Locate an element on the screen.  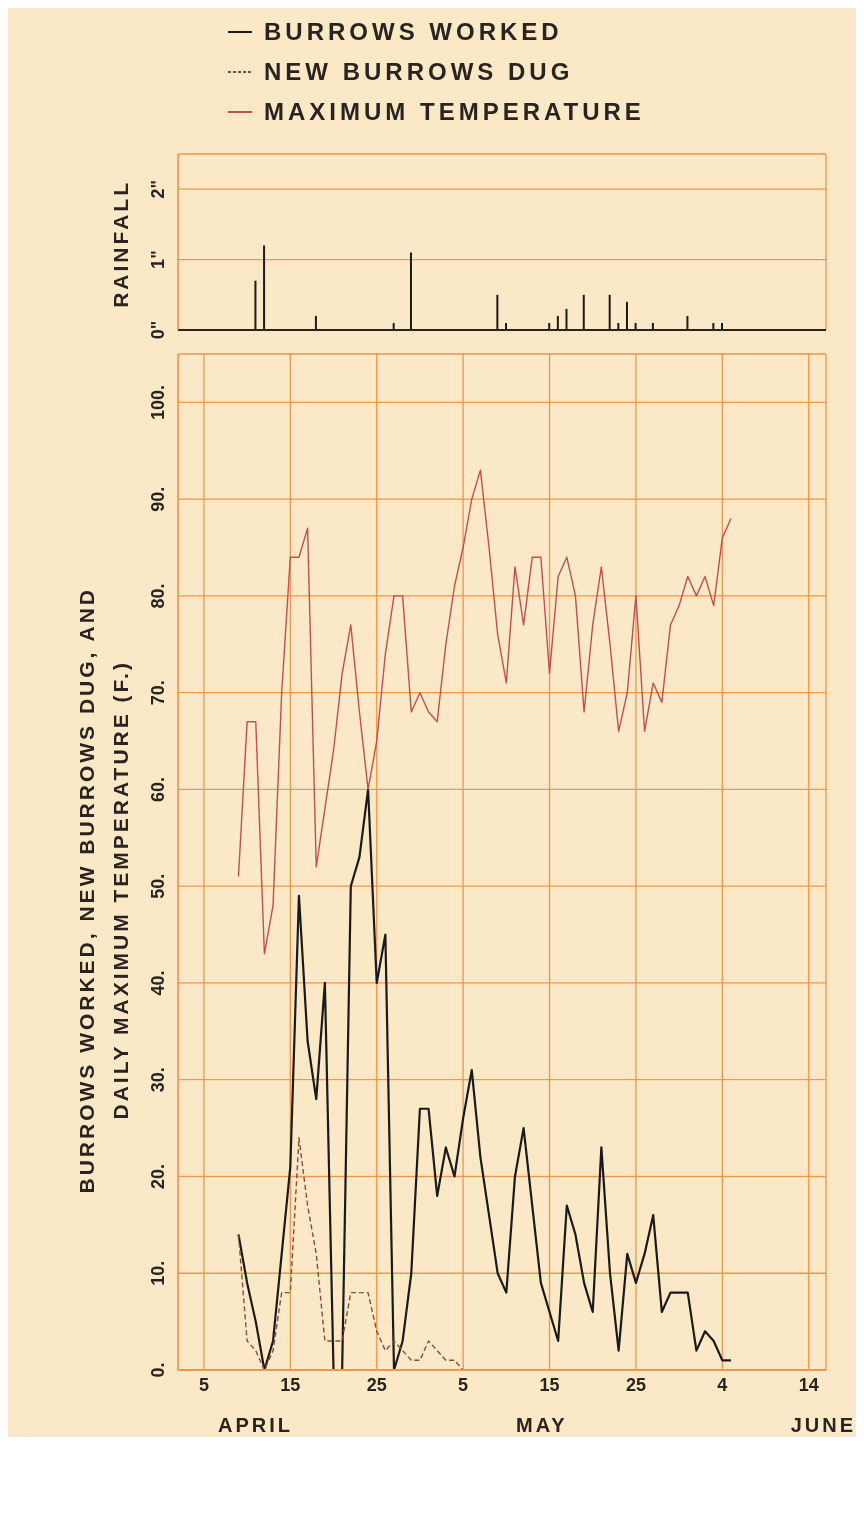
y-tick-label: 0" is located at coordinates (158, 330).